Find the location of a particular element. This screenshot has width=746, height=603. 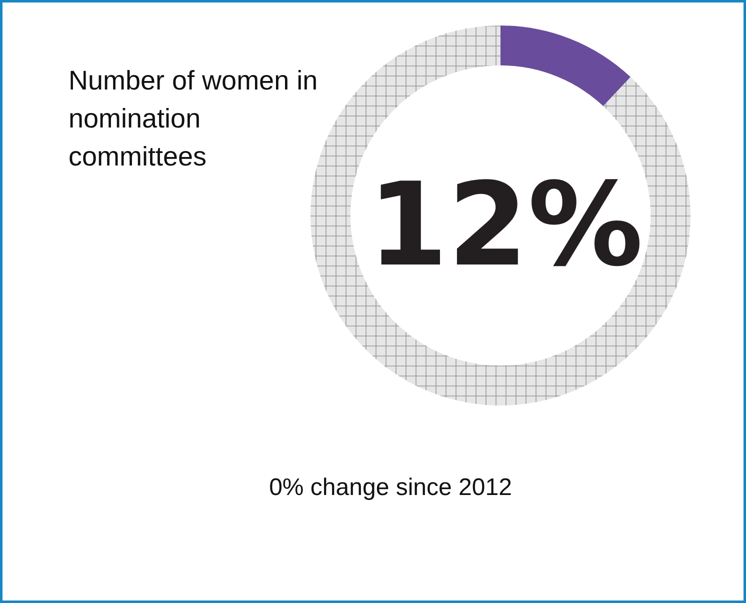

text: Number of women in nomination committees is located at coordinates (193, 119).